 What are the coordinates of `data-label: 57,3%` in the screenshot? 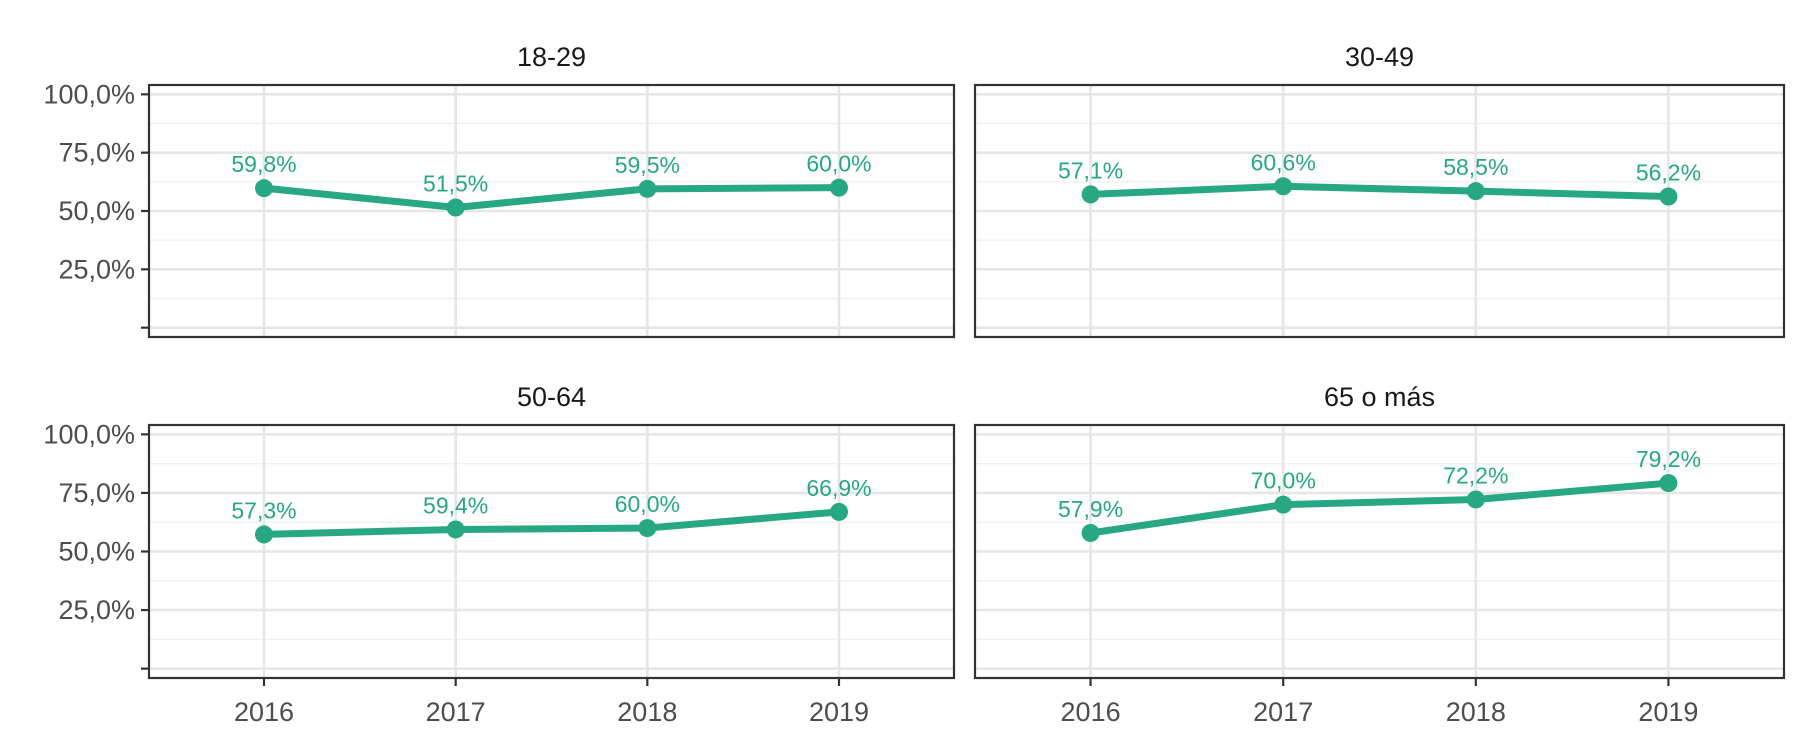 It's located at (263, 510).